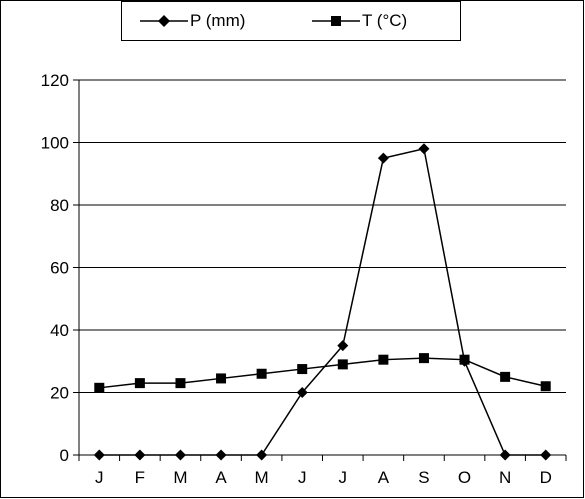  What do you see at coordinates (55, 80) in the screenshot?
I see `y-tick-label: 120` at bounding box center [55, 80].